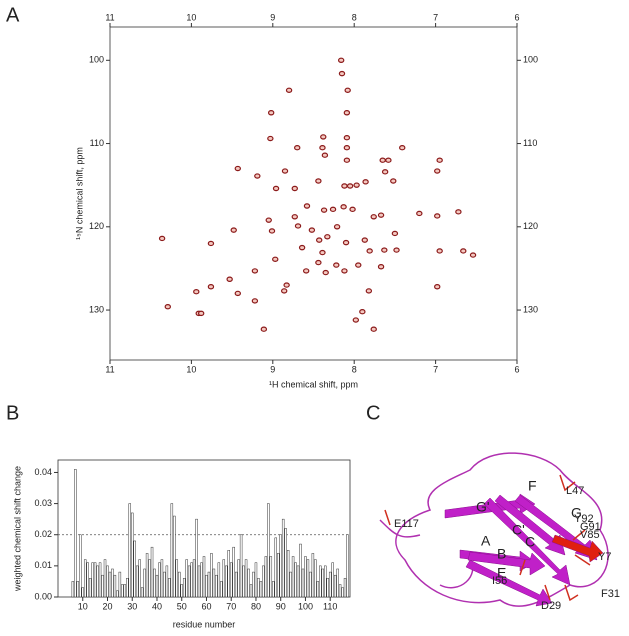  I want to click on structure-label: G', so click(483, 507).